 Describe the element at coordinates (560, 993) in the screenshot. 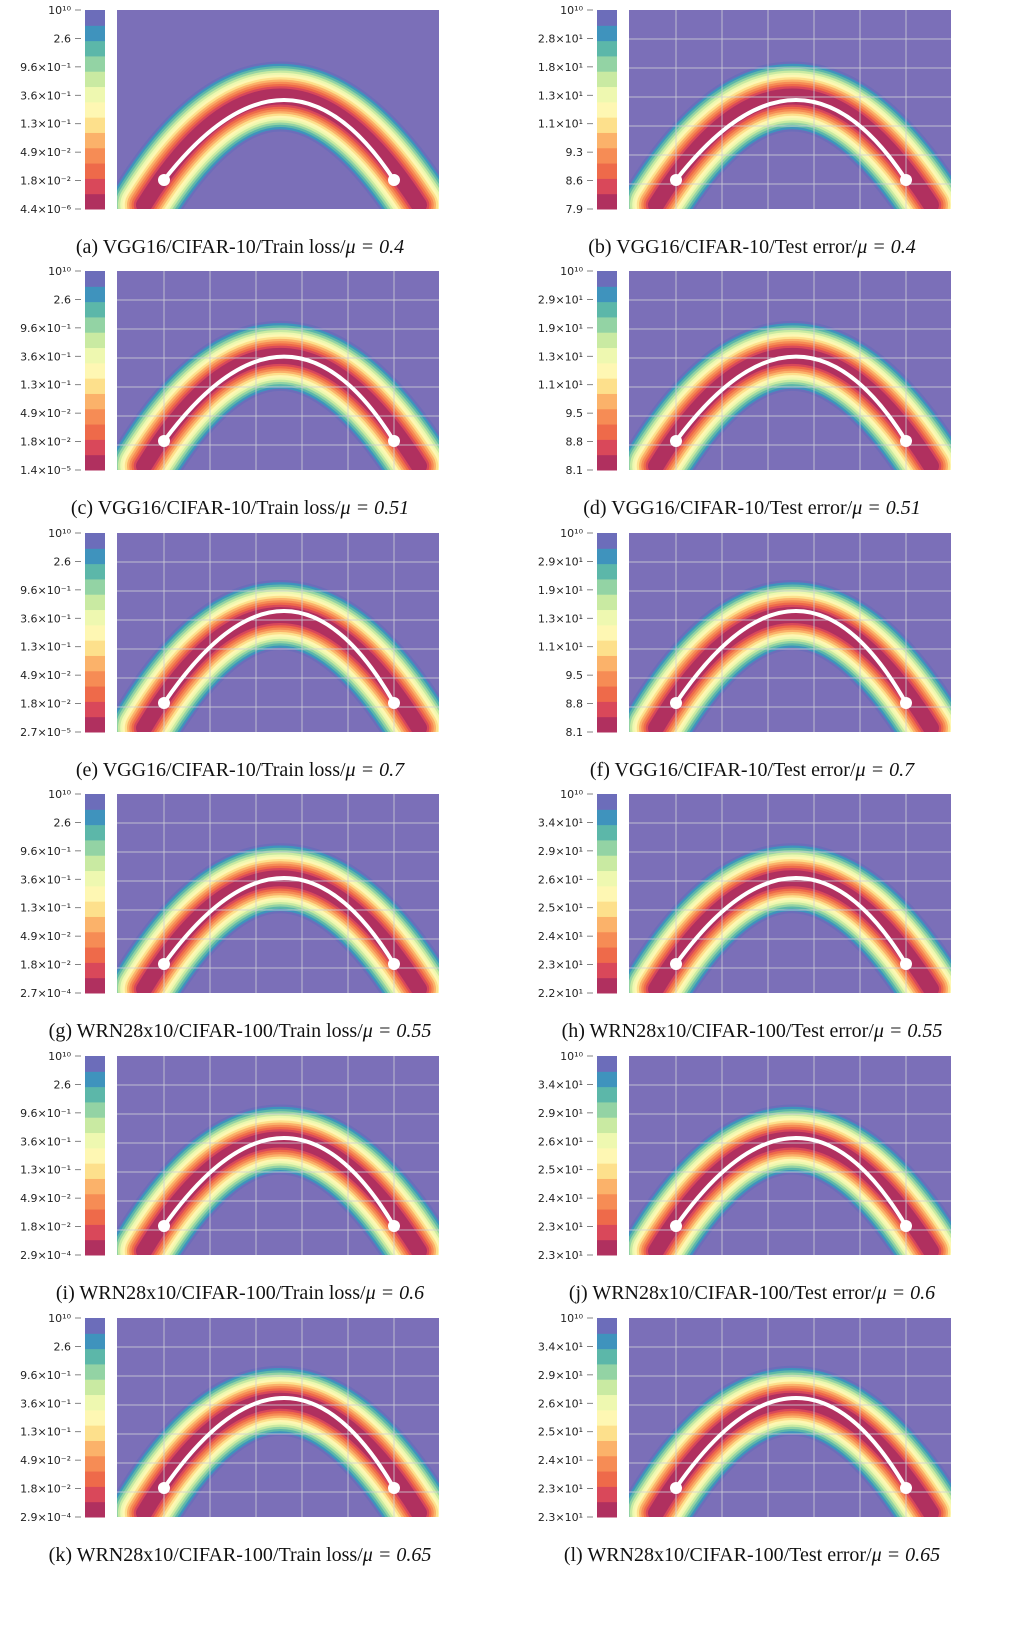

I see `colorbar-tick-label: 2.2×10¹` at that location.